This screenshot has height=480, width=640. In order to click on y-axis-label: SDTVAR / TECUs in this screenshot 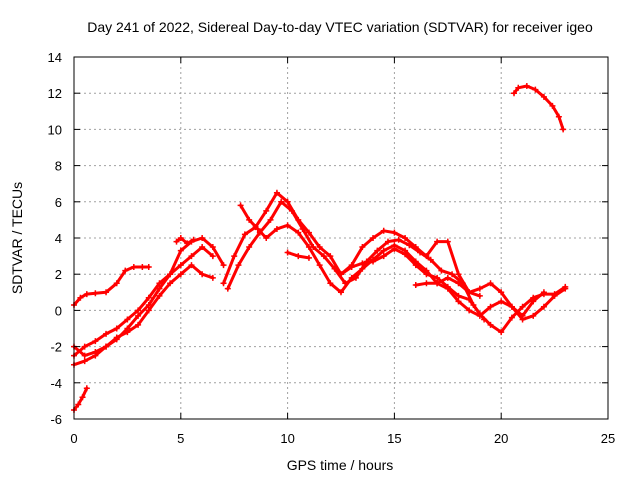, I will do `click(17, 238)`.